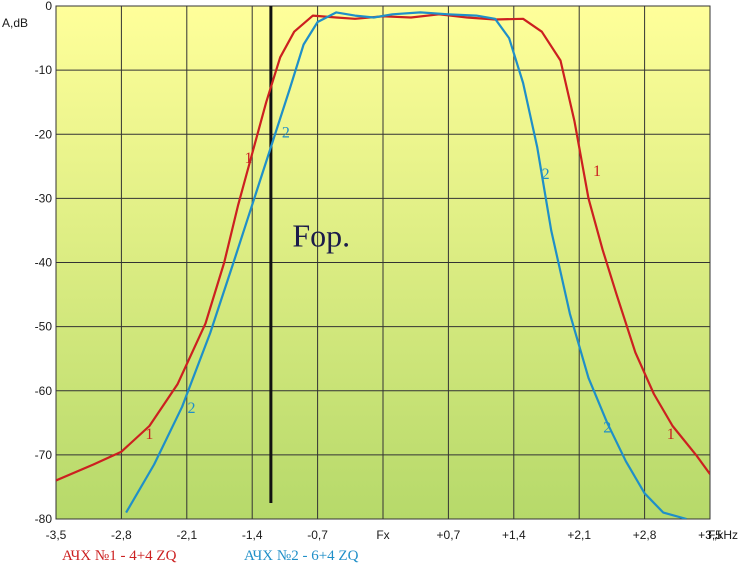 The width and height of the screenshot is (742, 568). Describe the element at coordinates (119, 556) in the screenshot. I see `legend-series-1: АЧХ №1 - 4+4 ZQ` at that location.